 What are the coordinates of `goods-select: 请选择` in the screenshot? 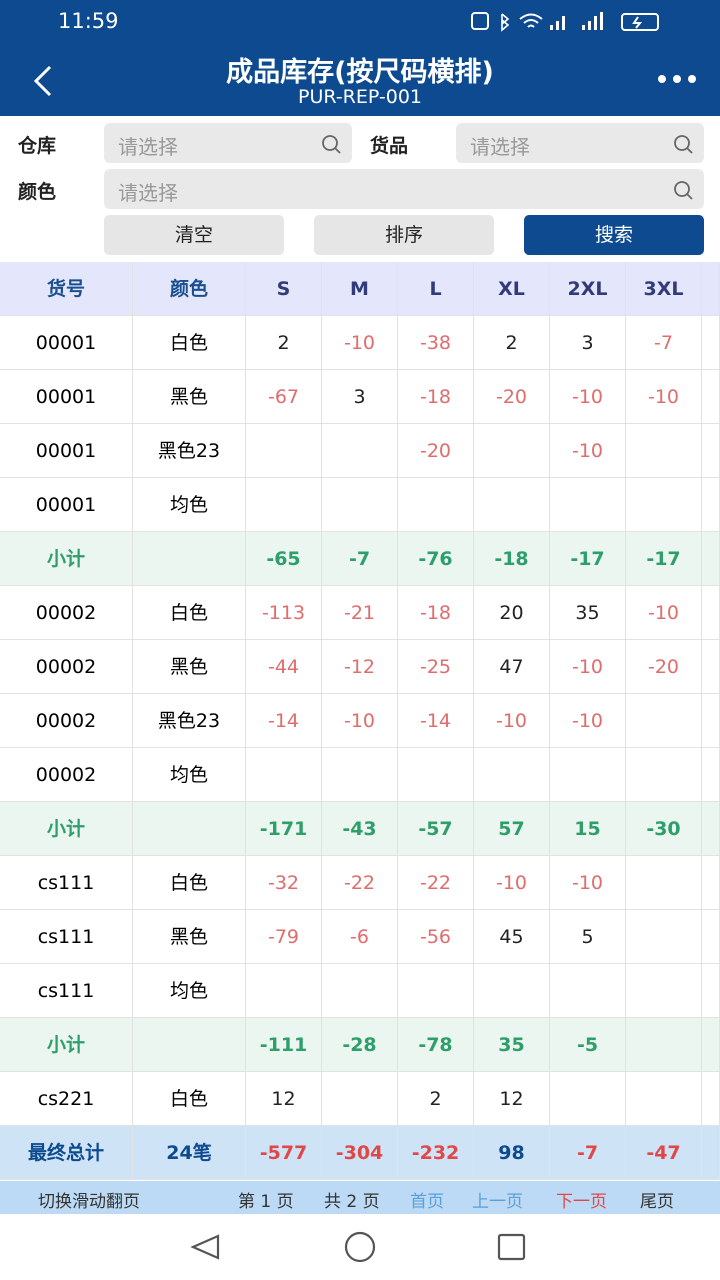 It's located at (580, 143).